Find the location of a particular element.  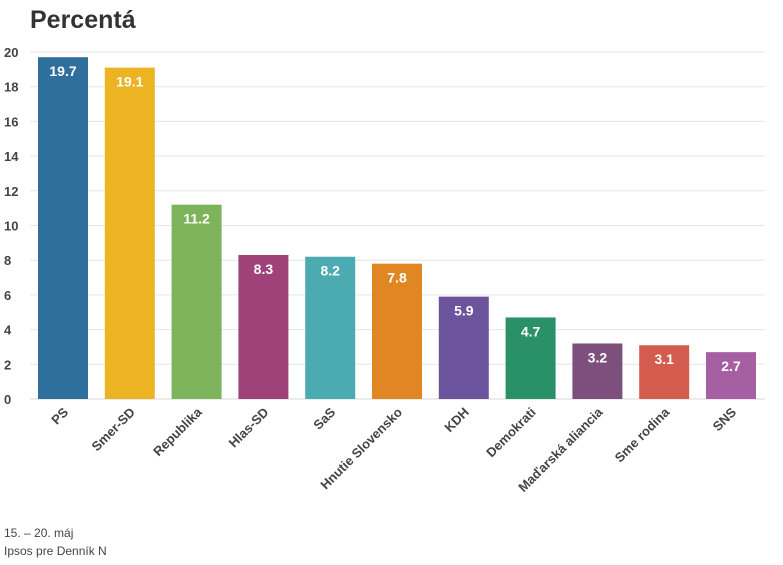

x-tick-label: PS is located at coordinates (59, 415).